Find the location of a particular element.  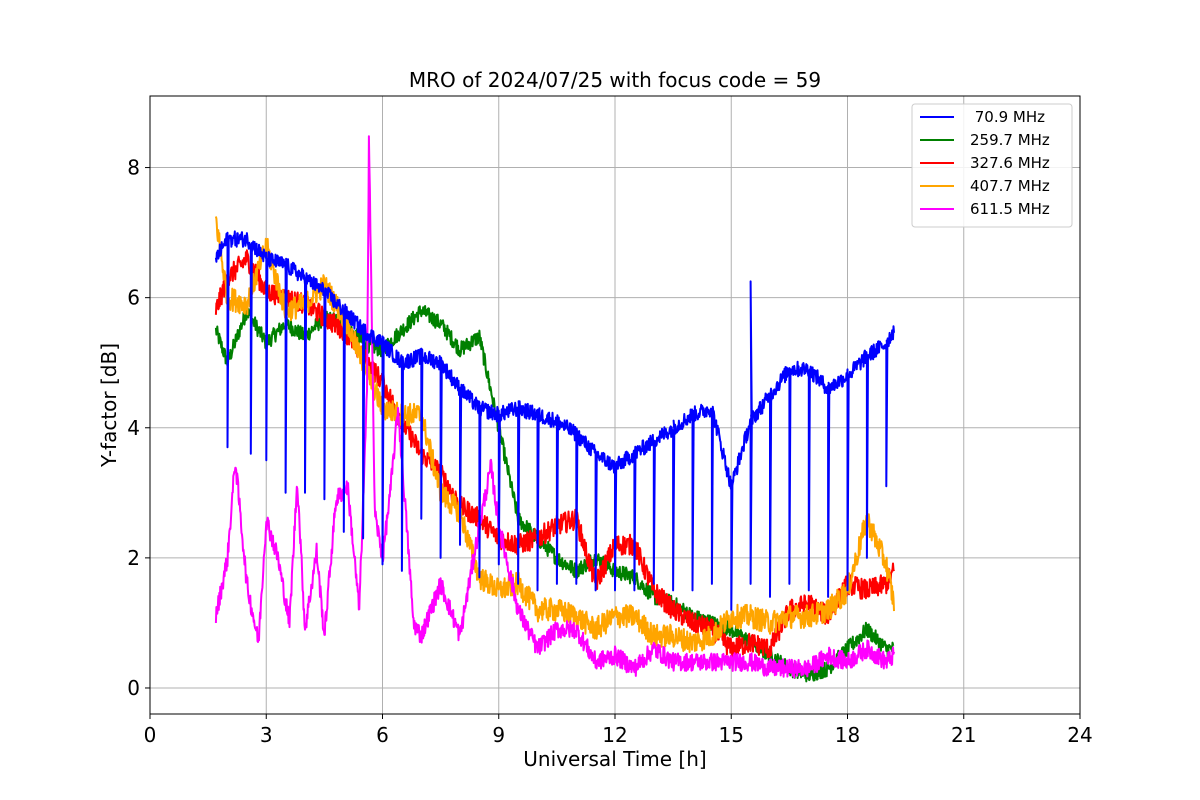

x-axis-label: Universal Time [h] is located at coordinates (614, 759).